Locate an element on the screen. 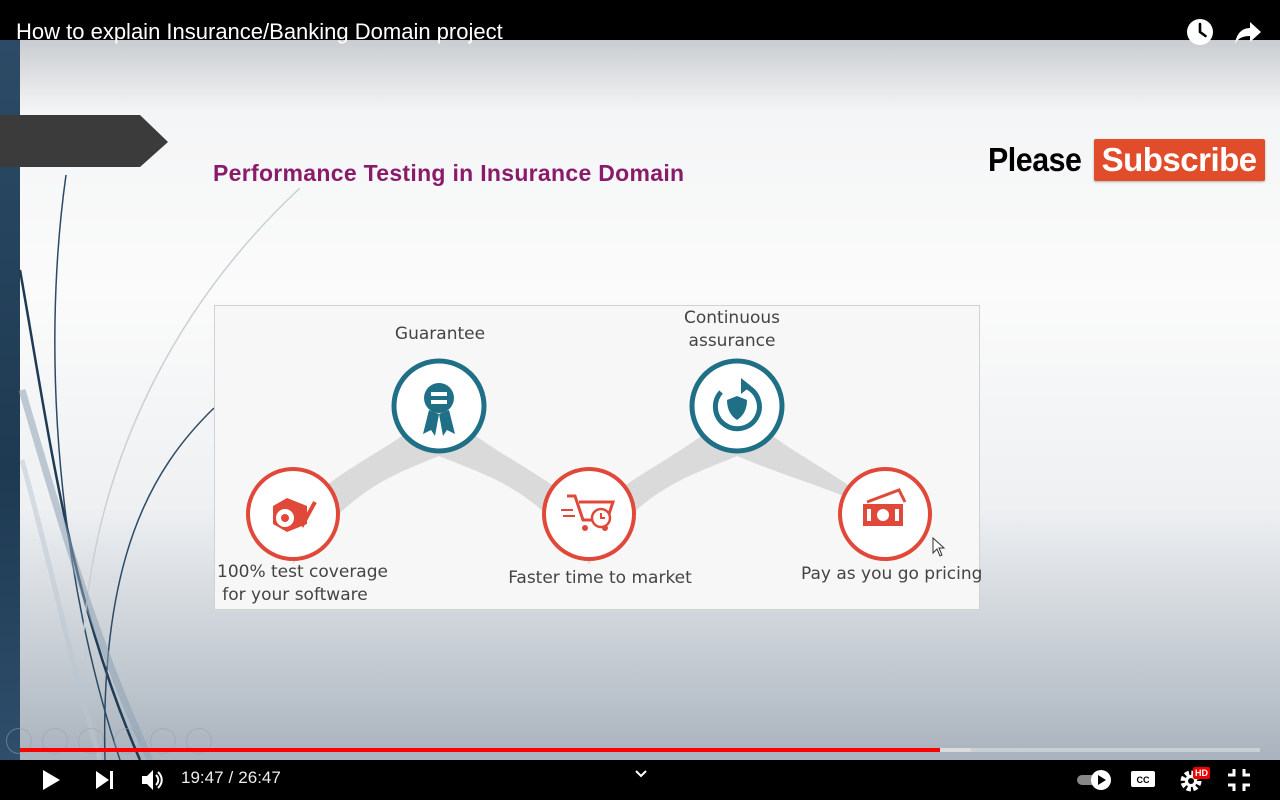 This screenshot has height=800, width=1280. share-arrow-icon is located at coordinates (1248, 32).